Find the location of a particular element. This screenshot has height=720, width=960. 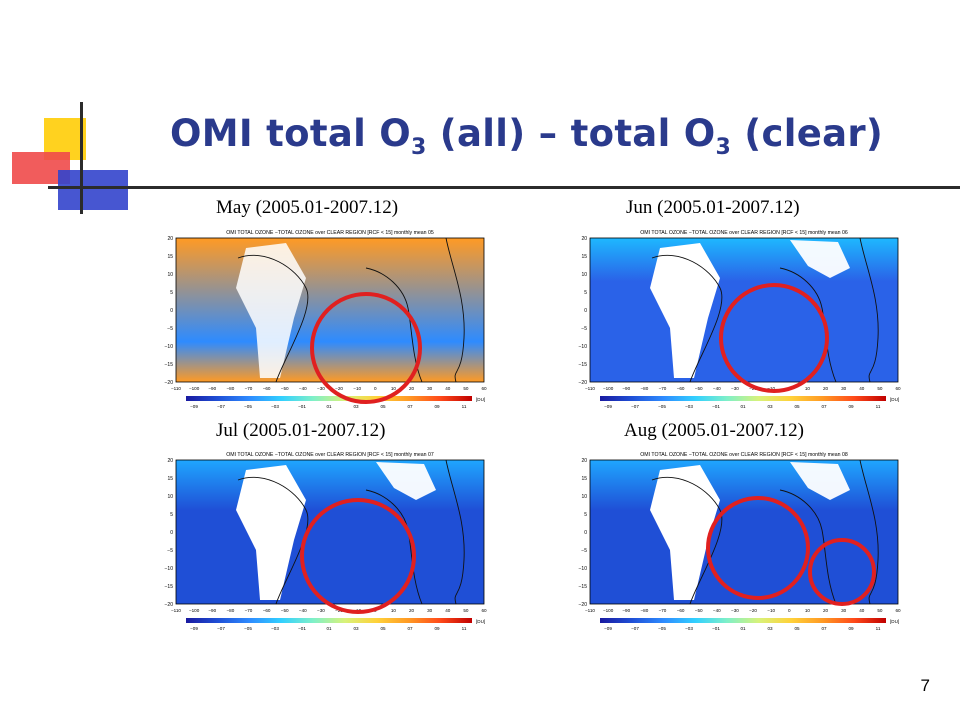

lon-tick-label: 50 is located at coordinates (466, 388).